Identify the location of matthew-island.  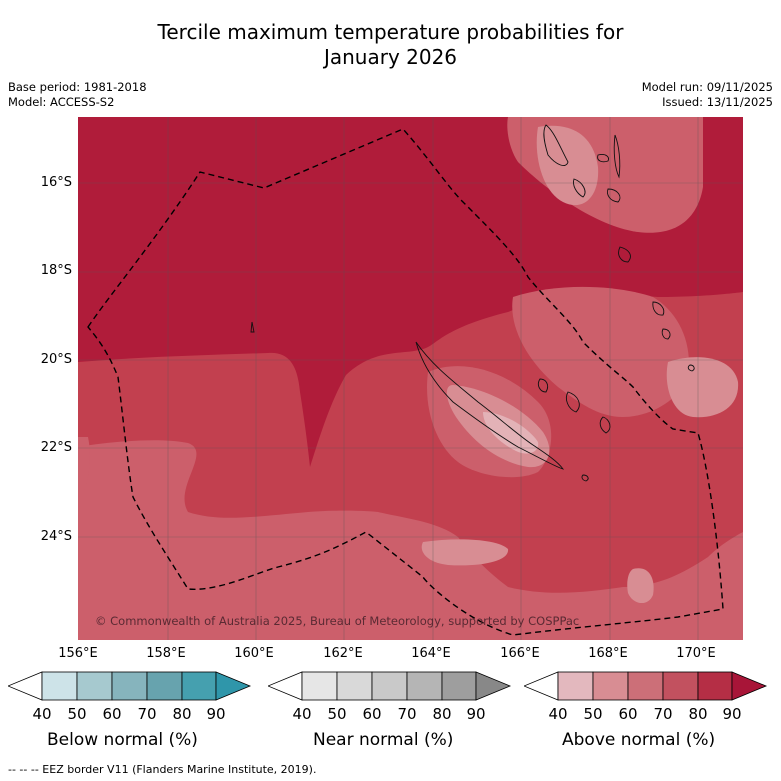
(658, 308).